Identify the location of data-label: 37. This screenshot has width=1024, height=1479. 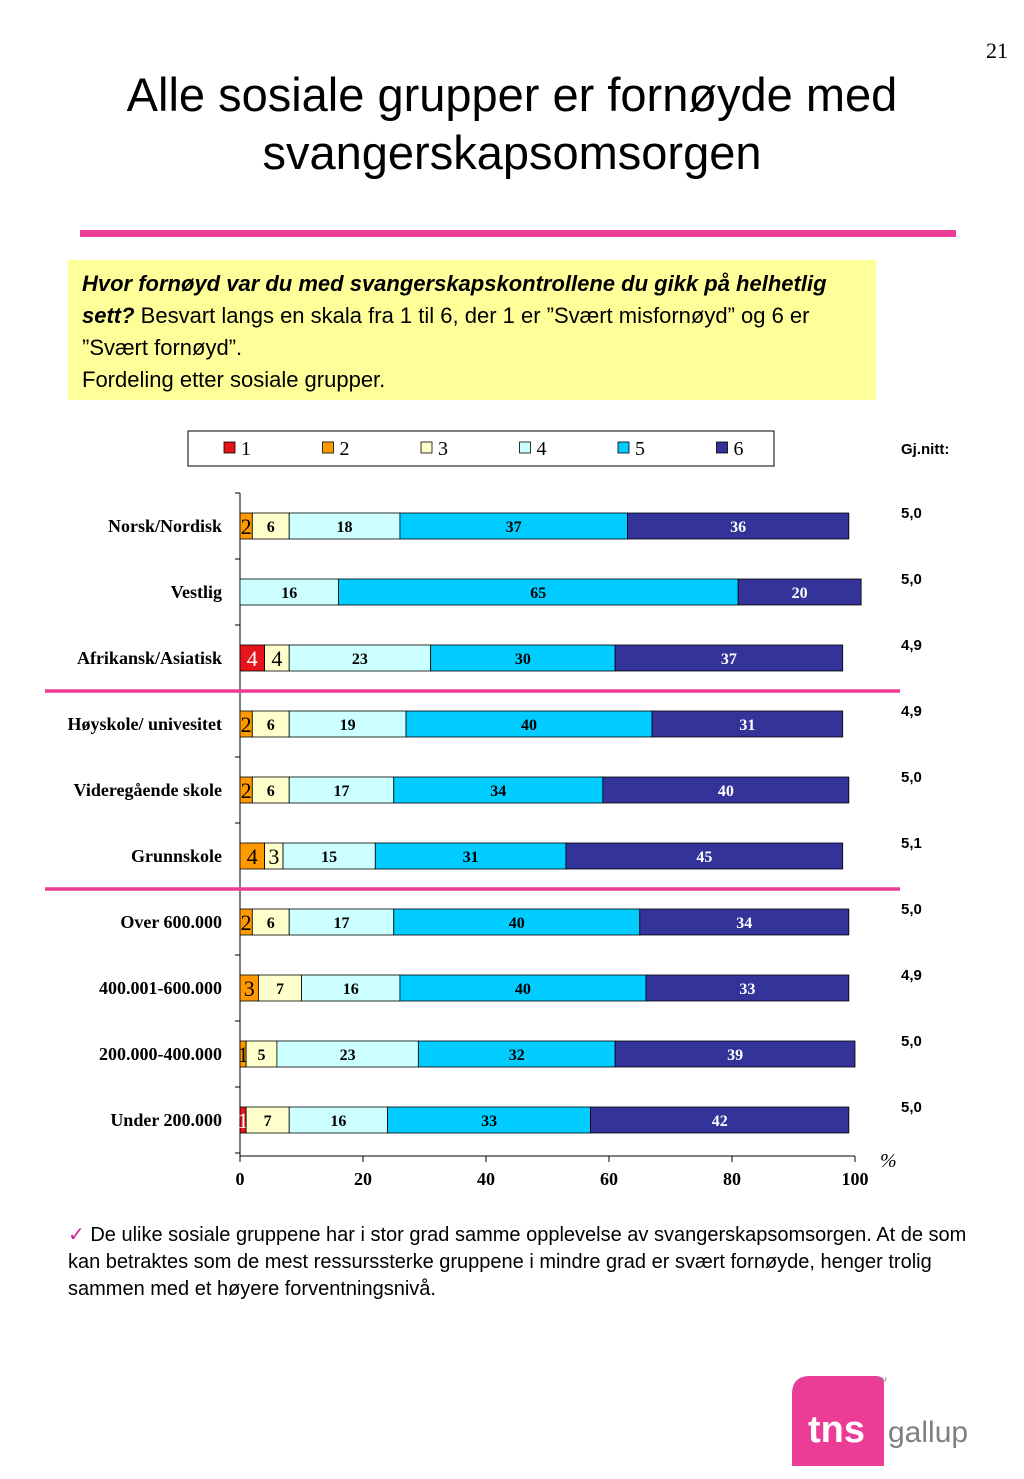
(729, 659).